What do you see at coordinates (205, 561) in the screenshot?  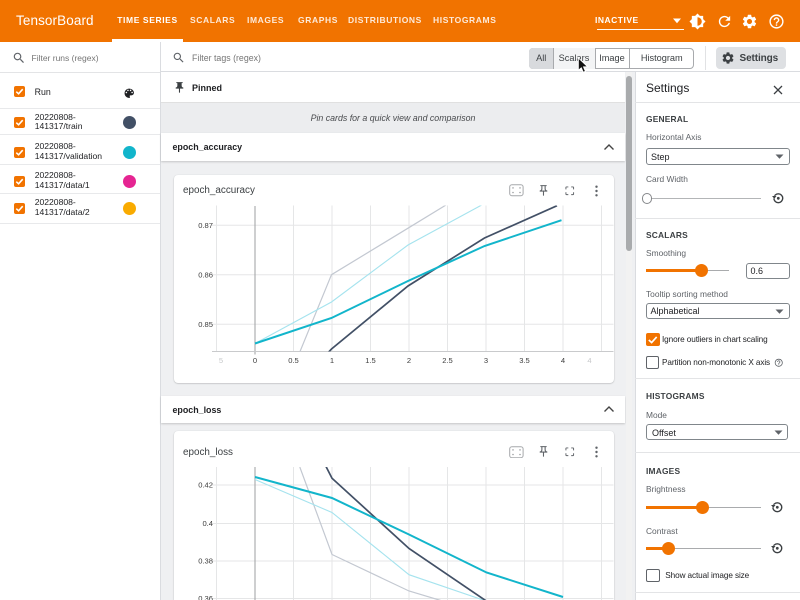 I see `svg-text: 0.38` at bounding box center [205, 561].